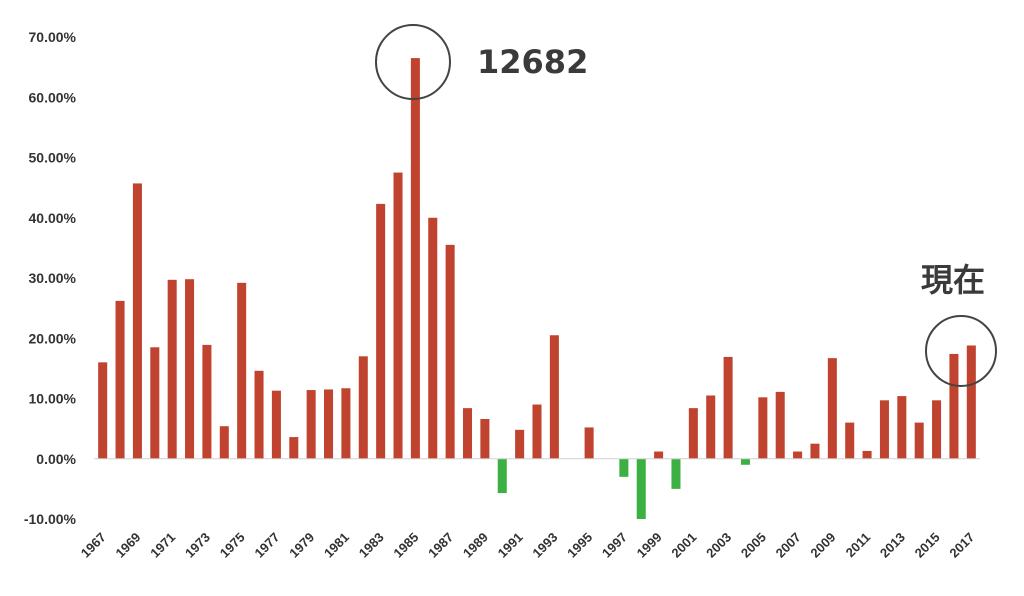 This screenshot has width=1024, height=596. What do you see at coordinates (53, 338) in the screenshot?
I see `y-tick-label: 20.00%` at bounding box center [53, 338].